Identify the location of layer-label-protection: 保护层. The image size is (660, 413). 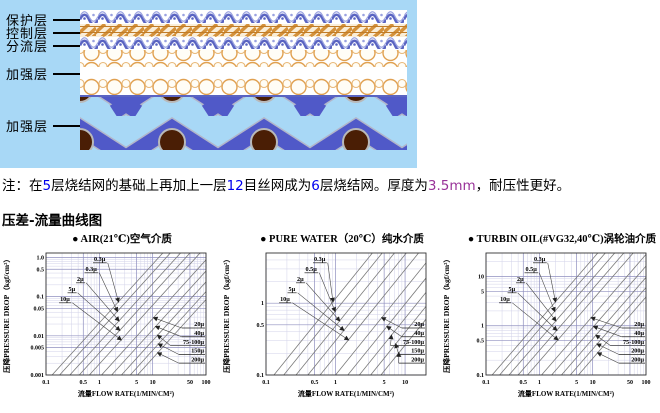
(53, 19).